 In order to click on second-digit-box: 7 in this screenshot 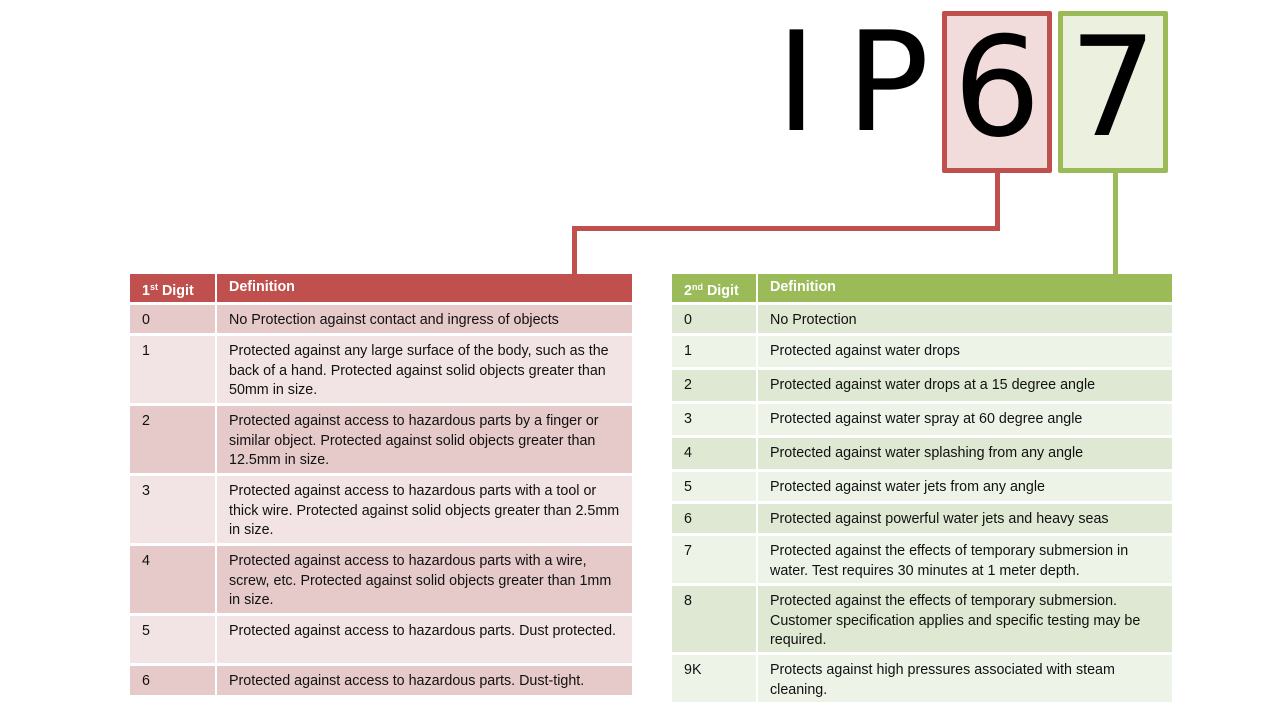, I will do `click(1113, 92)`.